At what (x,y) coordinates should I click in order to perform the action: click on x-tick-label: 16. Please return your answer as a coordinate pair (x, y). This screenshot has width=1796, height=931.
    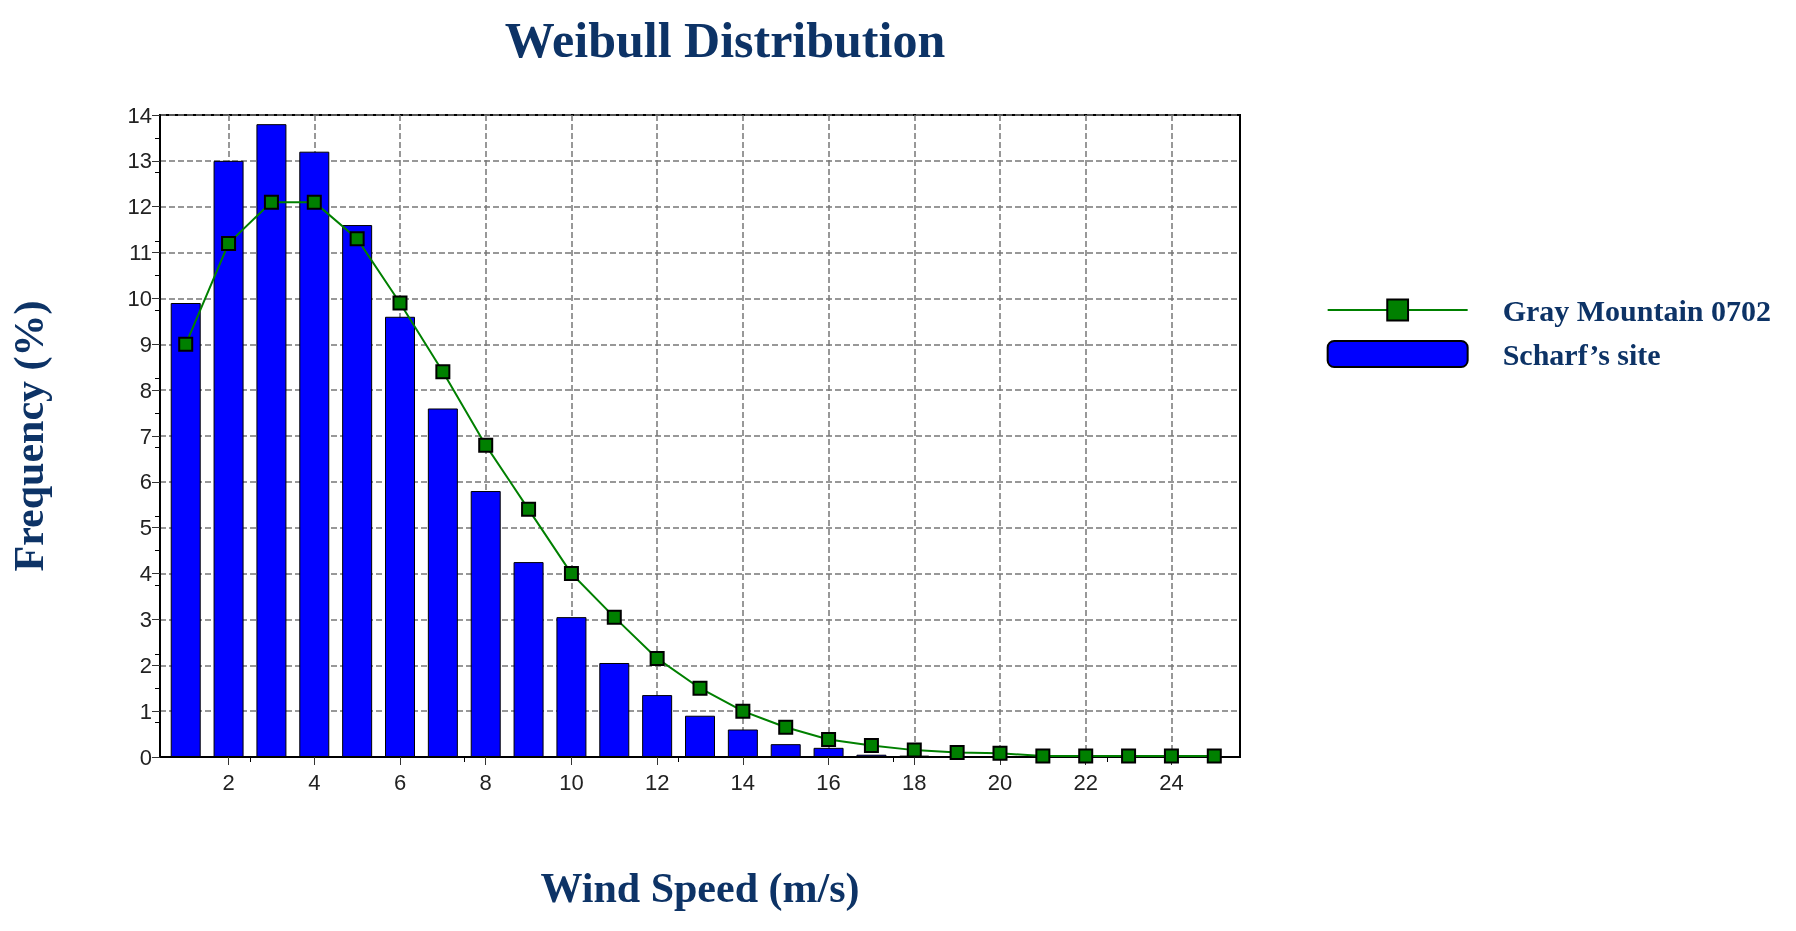
    Looking at the image, I should click on (828, 782).